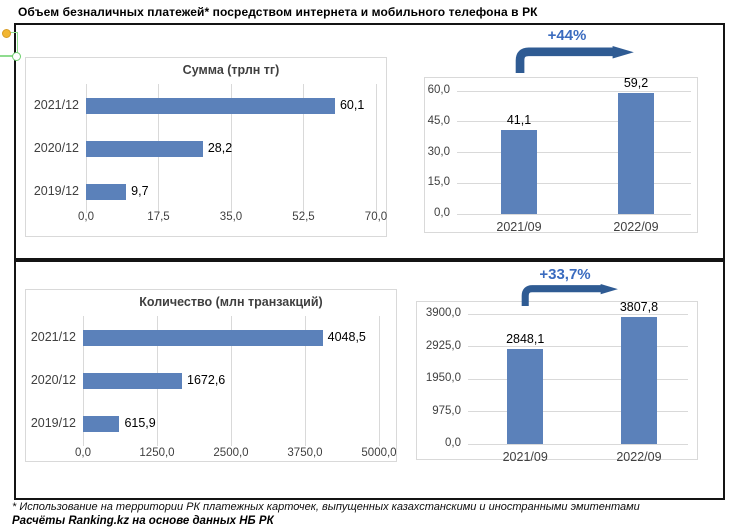 The width and height of the screenshot is (740, 531). What do you see at coordinates (565, 274) in the screenshot?
I see `growth-label-bottom: +33,7%` at bounding box center [565, 274].